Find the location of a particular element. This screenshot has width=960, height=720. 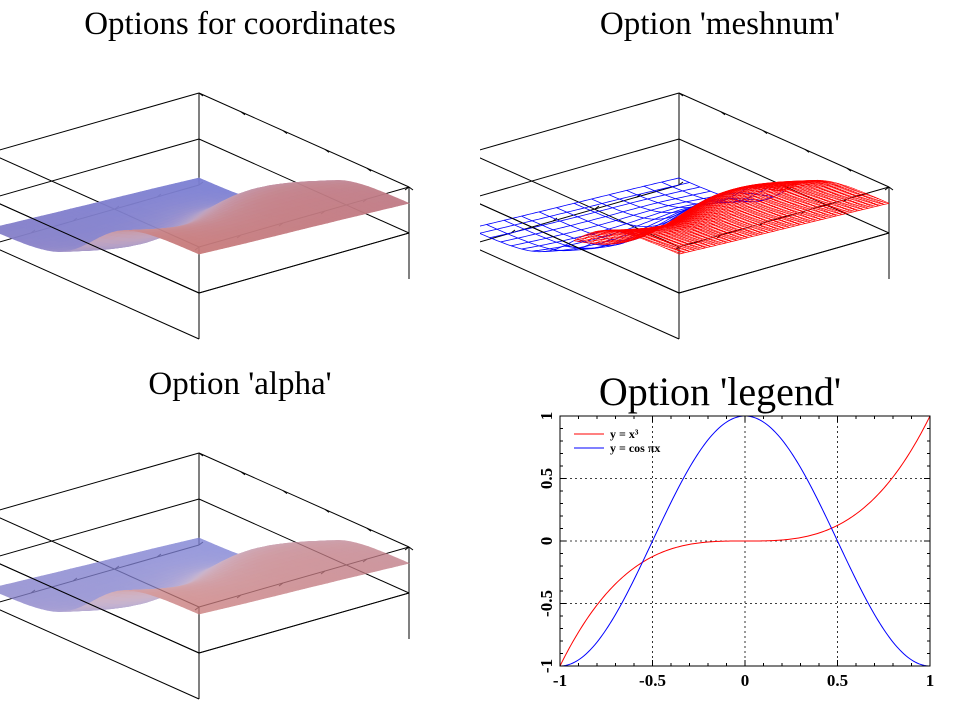

panel-title-legend: Option 'legend' is located at coordinates (720, 391).